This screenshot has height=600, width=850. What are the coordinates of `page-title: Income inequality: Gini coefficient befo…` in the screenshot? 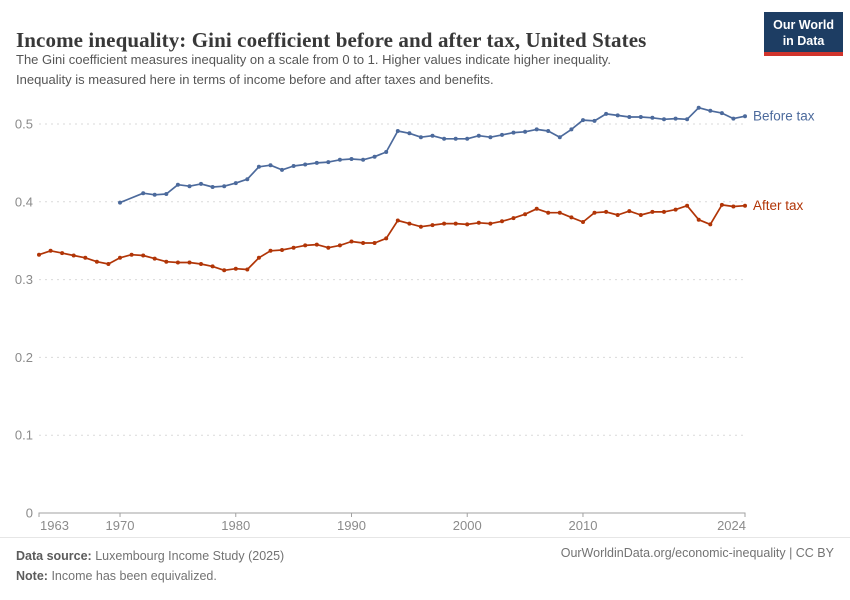 It's located at (331, 40).